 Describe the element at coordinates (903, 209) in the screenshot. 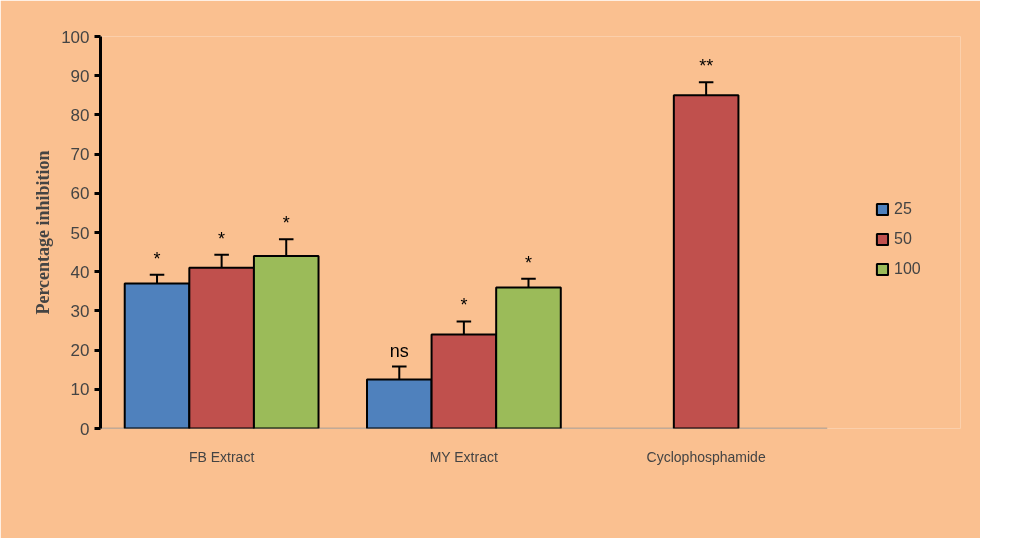

I see `legend-label: 25` at that location.